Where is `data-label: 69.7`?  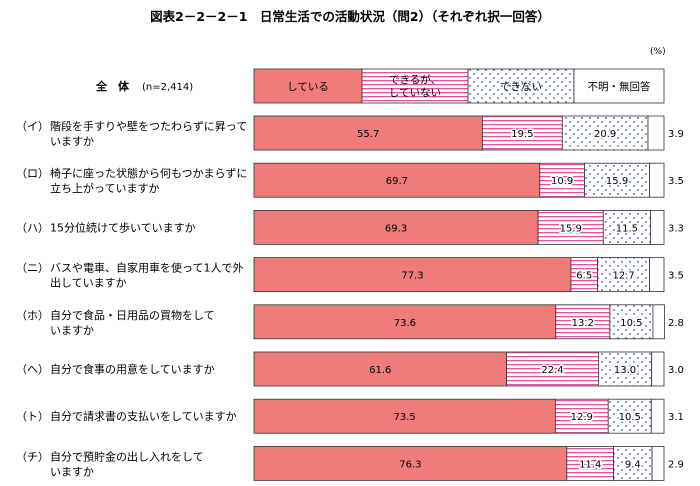 data-label: 69.7 is located at coordinates (397, 181).